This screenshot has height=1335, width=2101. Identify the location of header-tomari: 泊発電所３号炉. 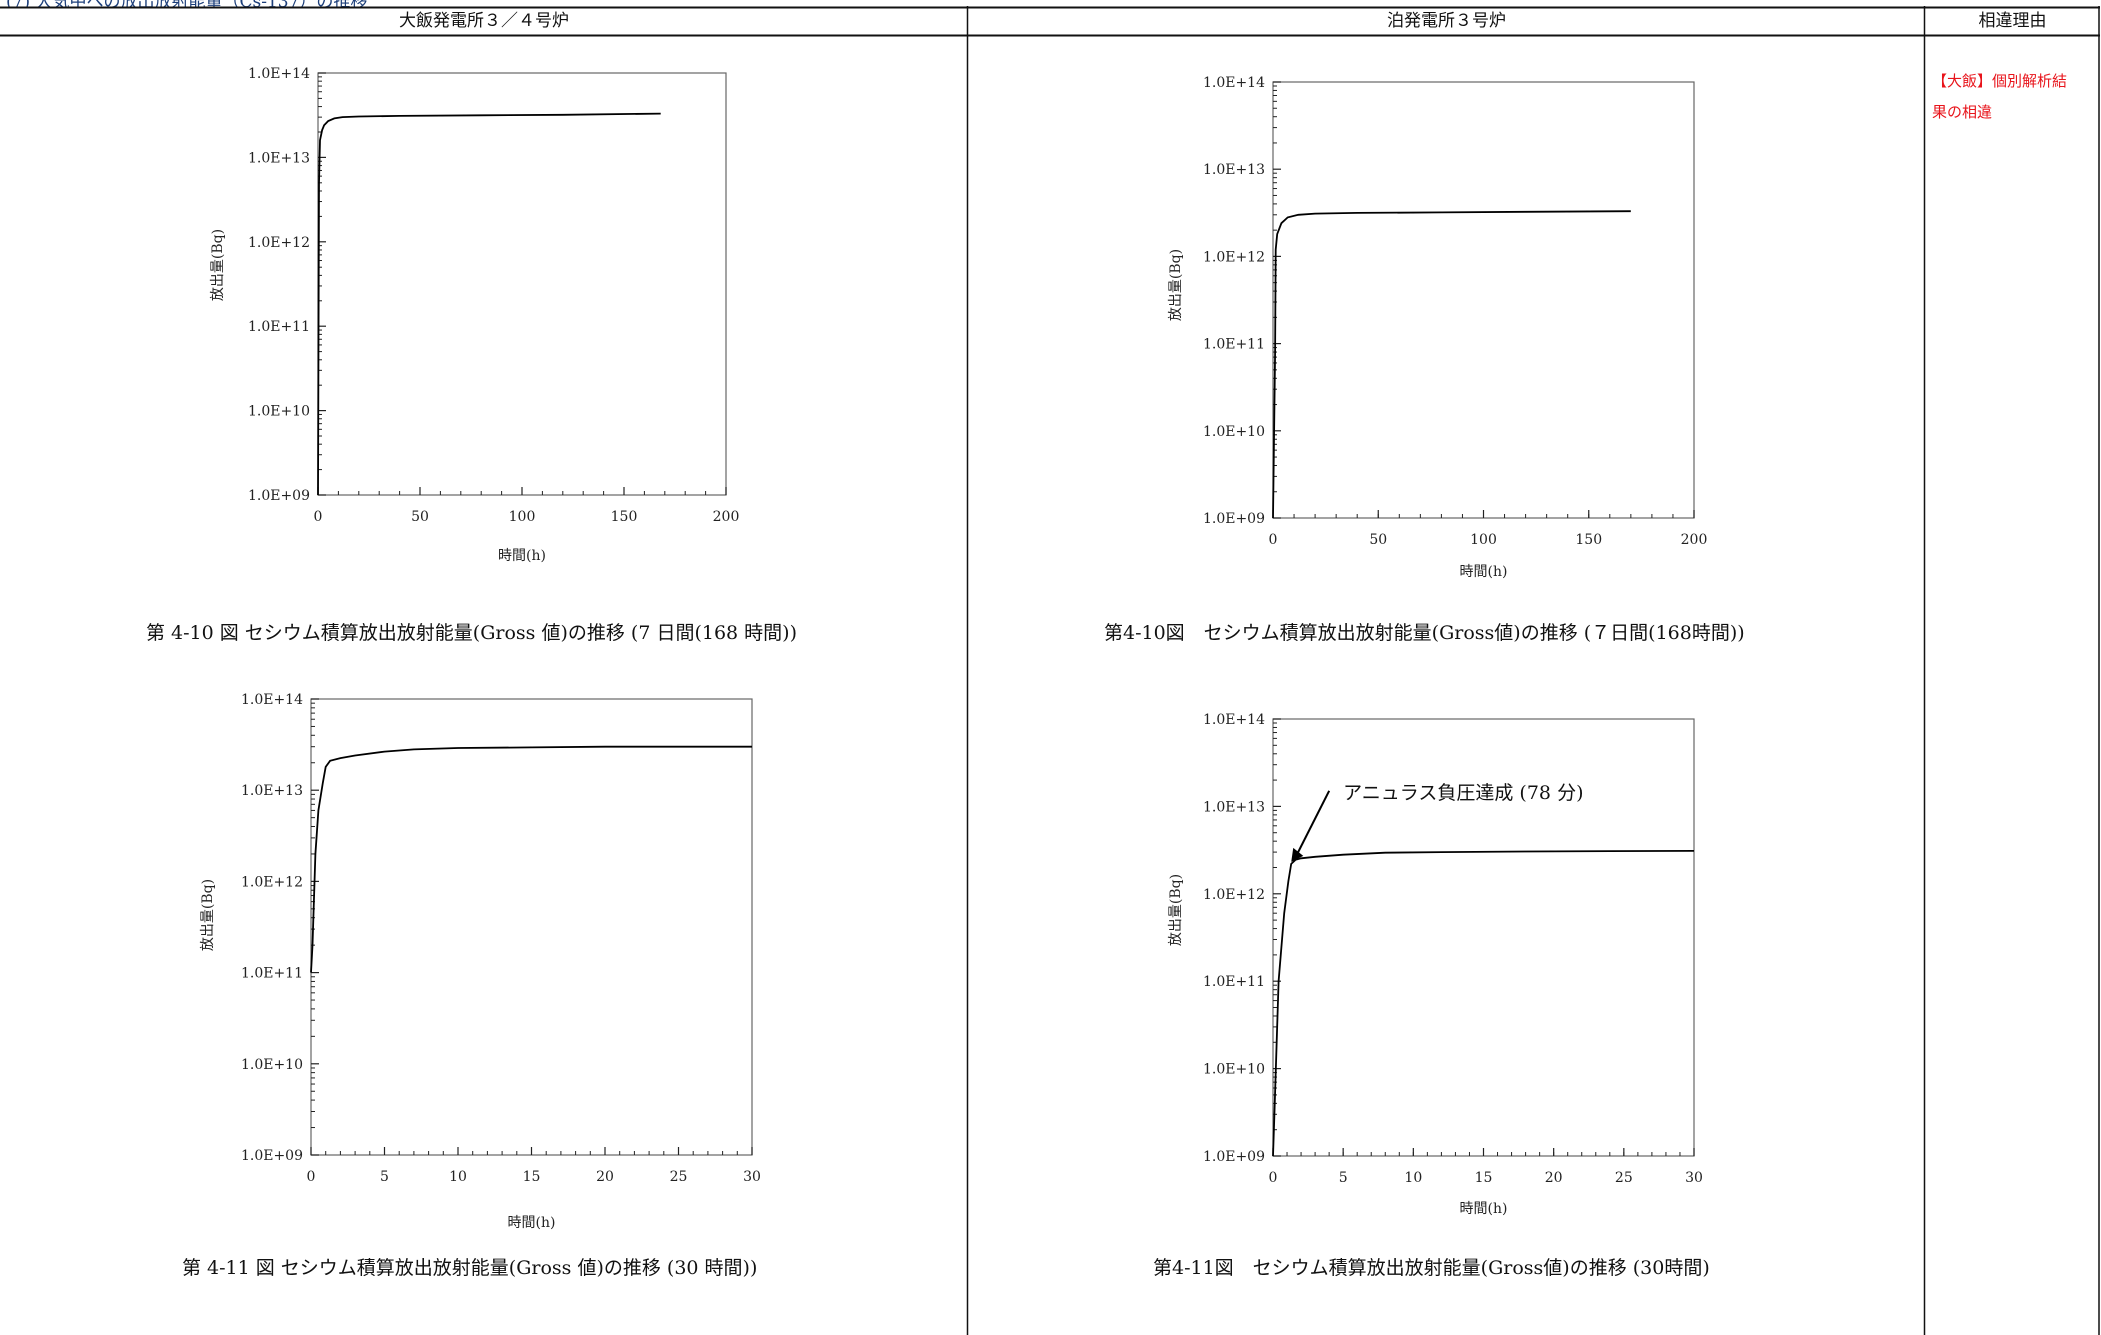
(1446, 21).